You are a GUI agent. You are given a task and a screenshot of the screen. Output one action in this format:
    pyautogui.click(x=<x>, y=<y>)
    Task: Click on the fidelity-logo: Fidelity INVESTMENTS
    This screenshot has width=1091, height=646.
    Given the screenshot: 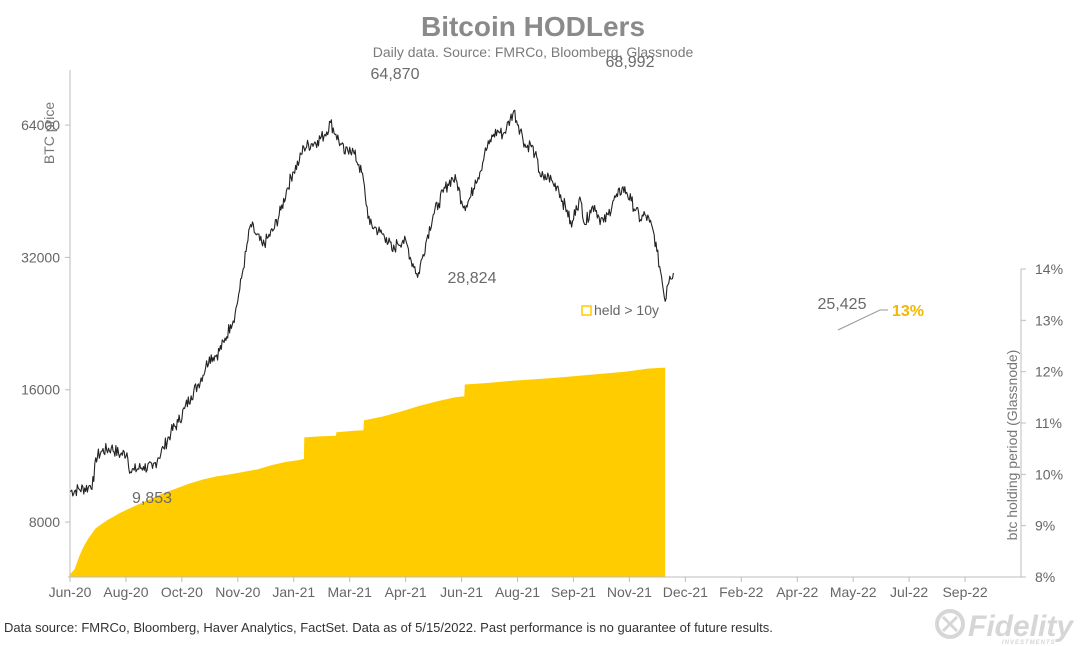 What is the action you would take?
    pyautogui.click(x=1004, y=627)
    